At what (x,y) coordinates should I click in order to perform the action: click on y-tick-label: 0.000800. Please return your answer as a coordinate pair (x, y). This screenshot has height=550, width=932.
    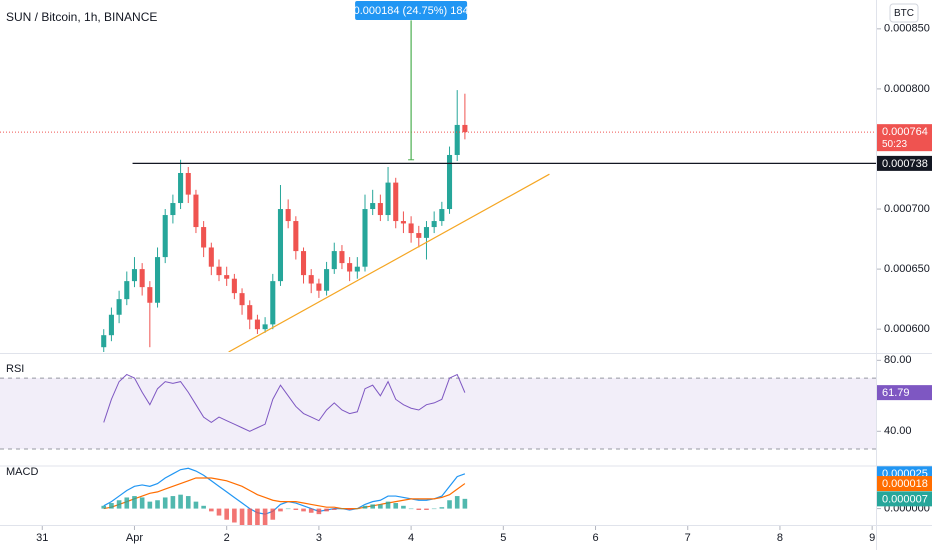
    Looking at the image, I should click on (907, 89).